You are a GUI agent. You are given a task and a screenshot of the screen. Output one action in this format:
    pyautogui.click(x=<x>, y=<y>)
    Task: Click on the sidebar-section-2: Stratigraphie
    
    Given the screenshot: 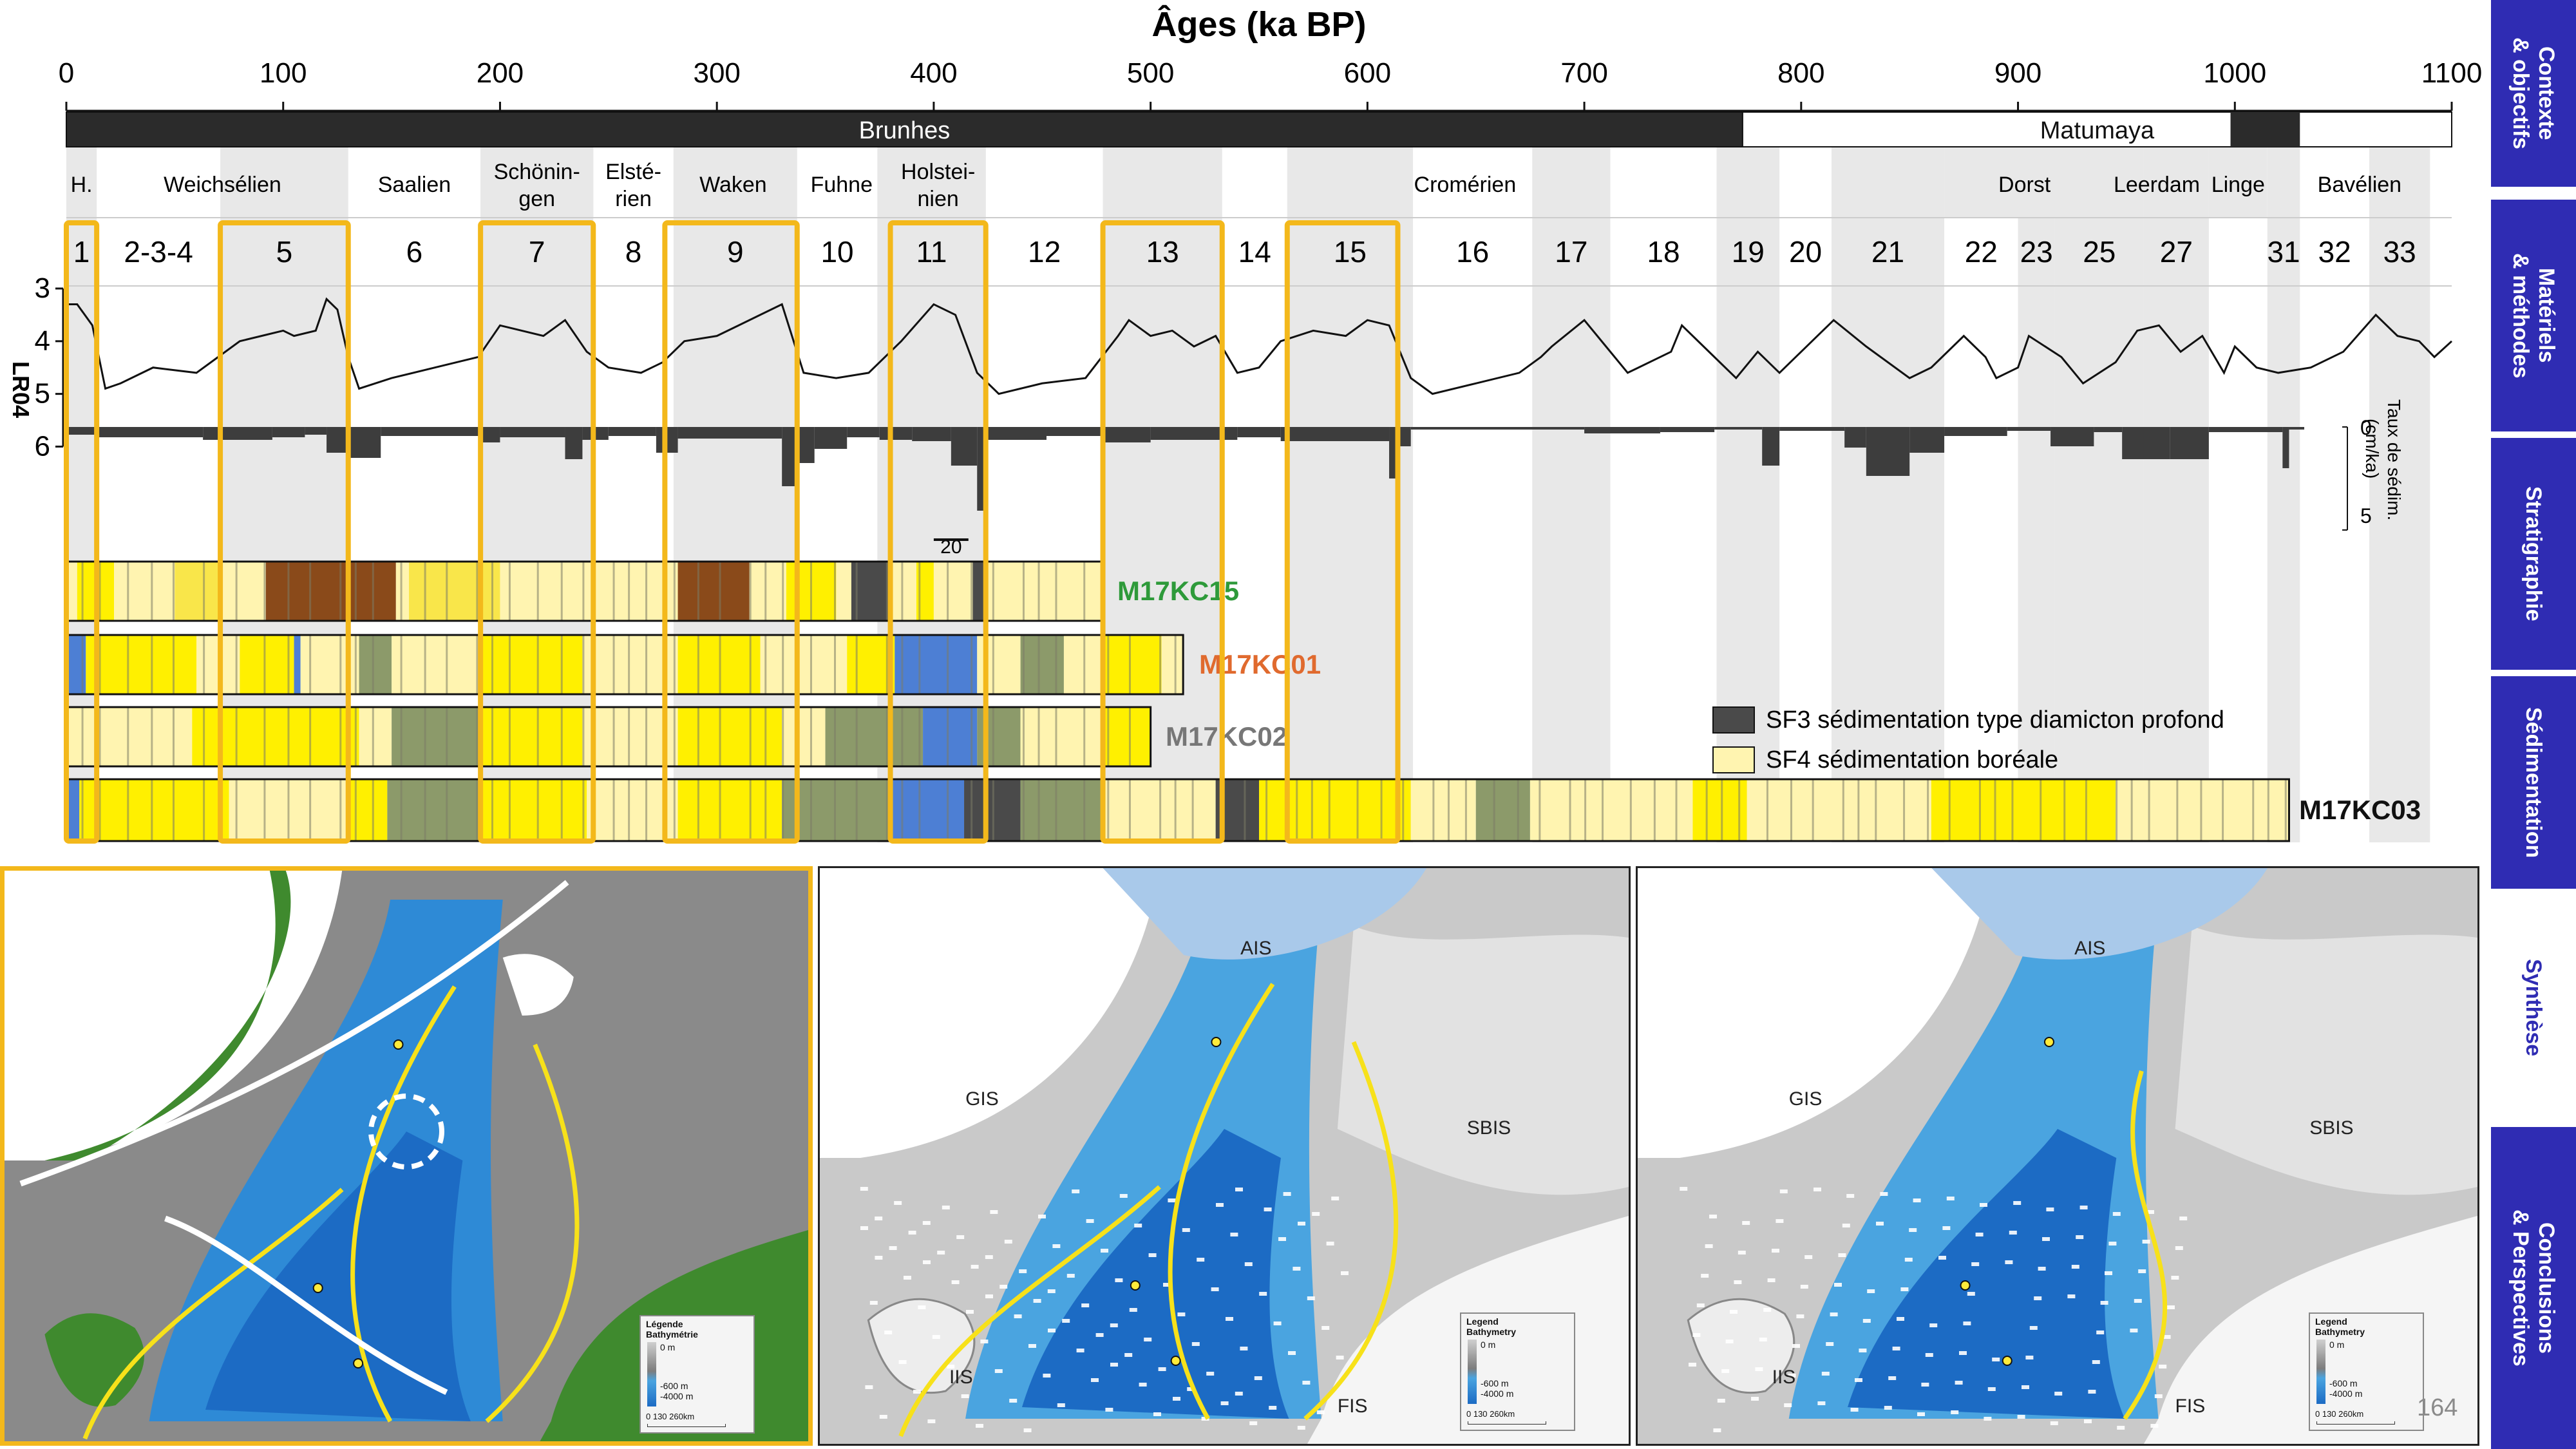 What is the action you would take?
    pyautogui.click(x=2533, y=554)
    